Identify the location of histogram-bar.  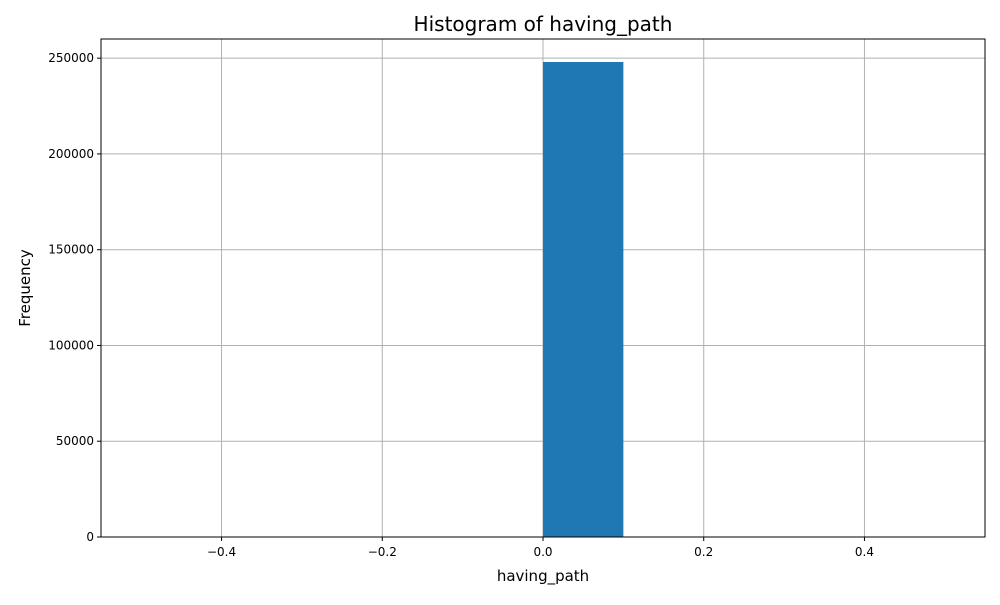
(583, 299).